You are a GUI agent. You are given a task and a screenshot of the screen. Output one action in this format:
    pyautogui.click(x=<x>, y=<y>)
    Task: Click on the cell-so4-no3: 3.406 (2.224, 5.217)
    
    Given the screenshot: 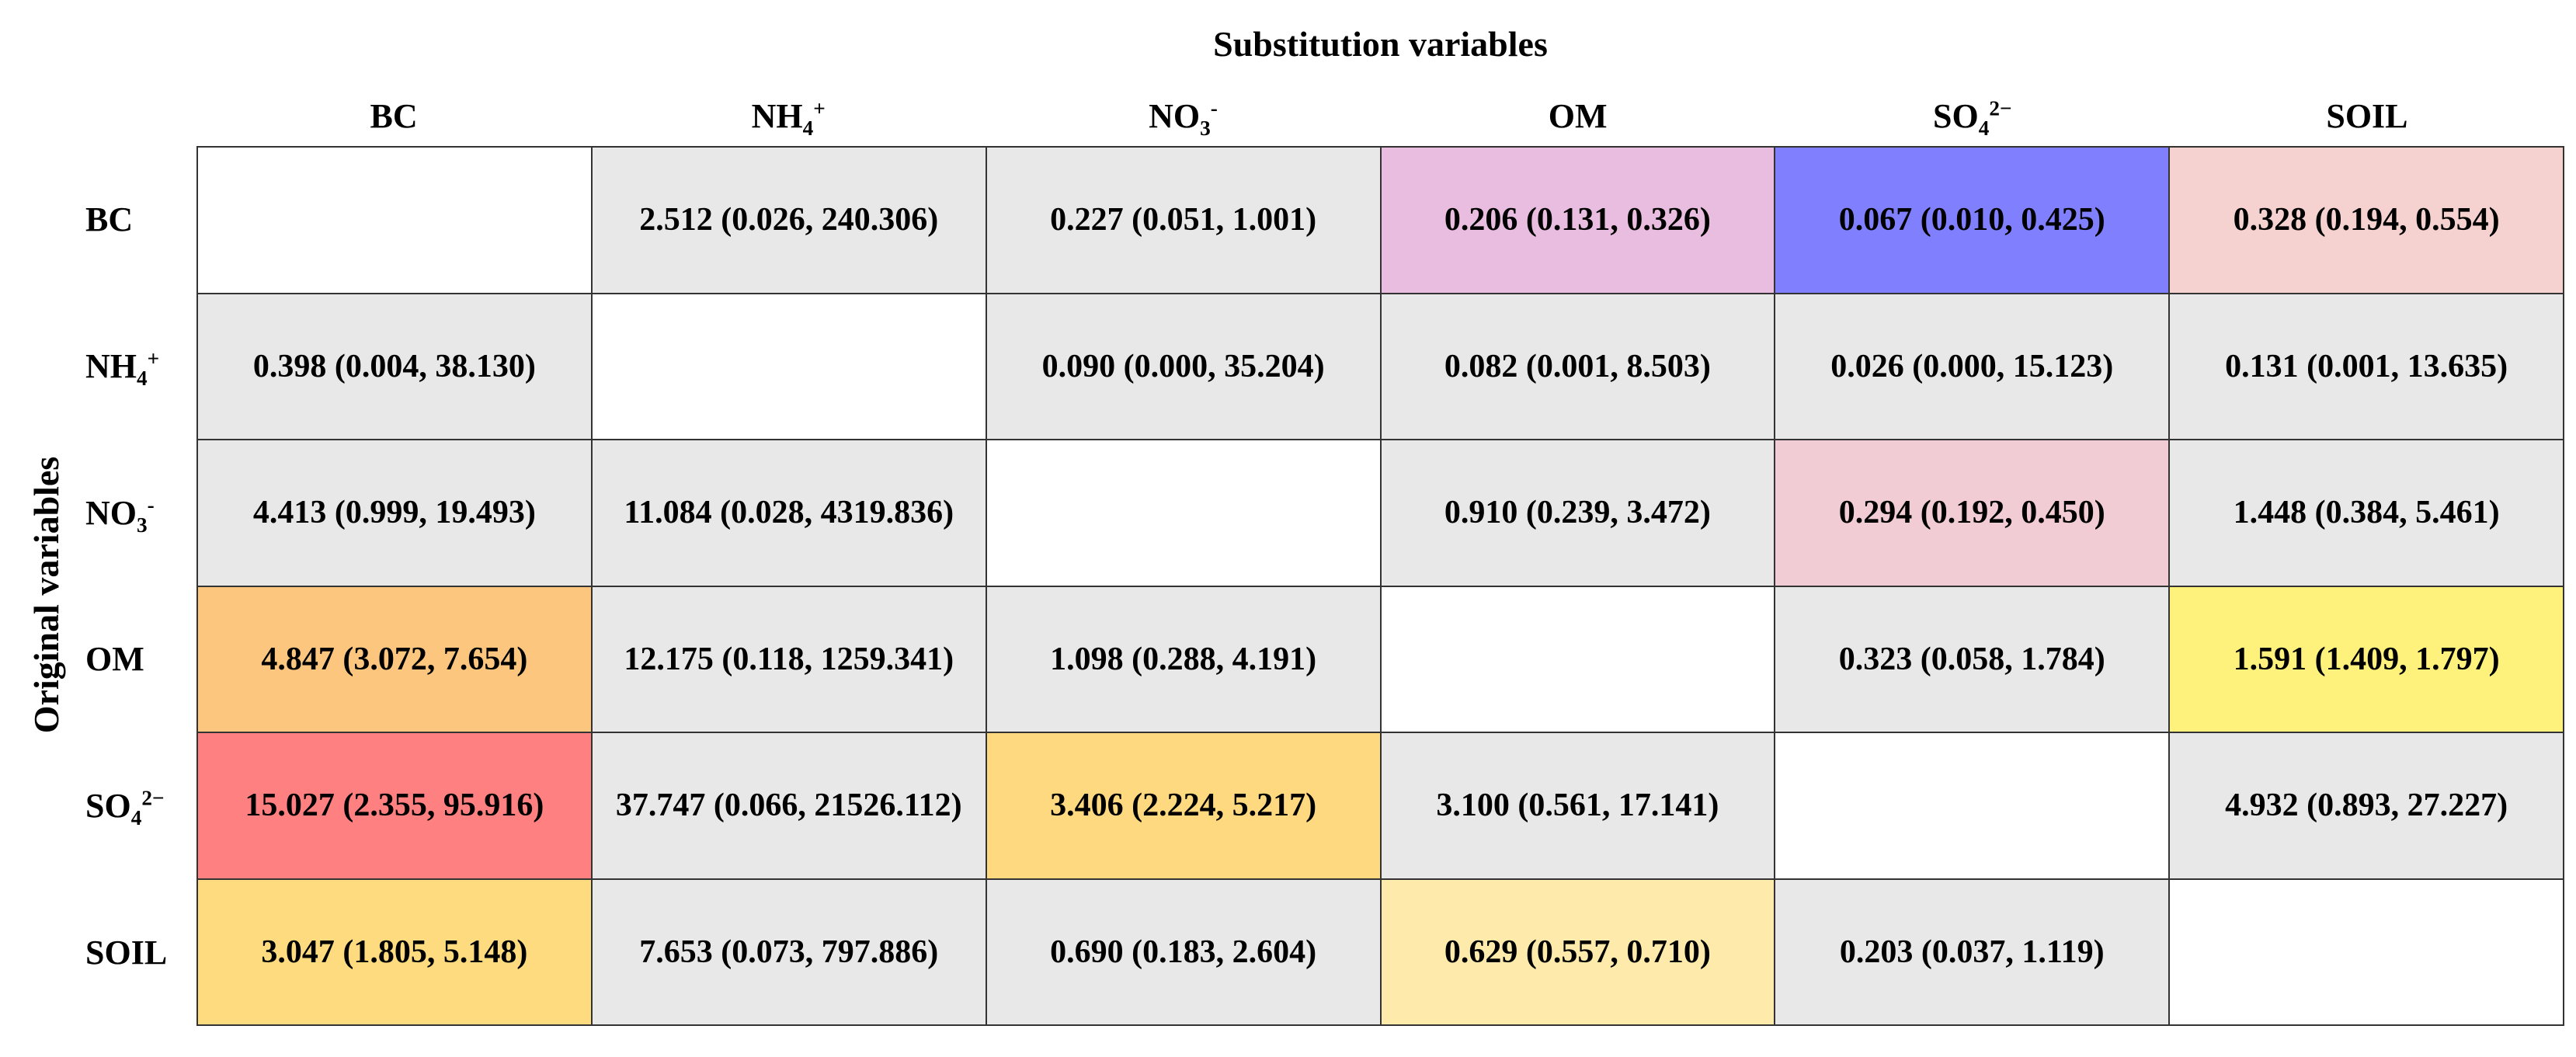 What is the action you would take?
    pyautogui.click(x=1184, y=806)
    